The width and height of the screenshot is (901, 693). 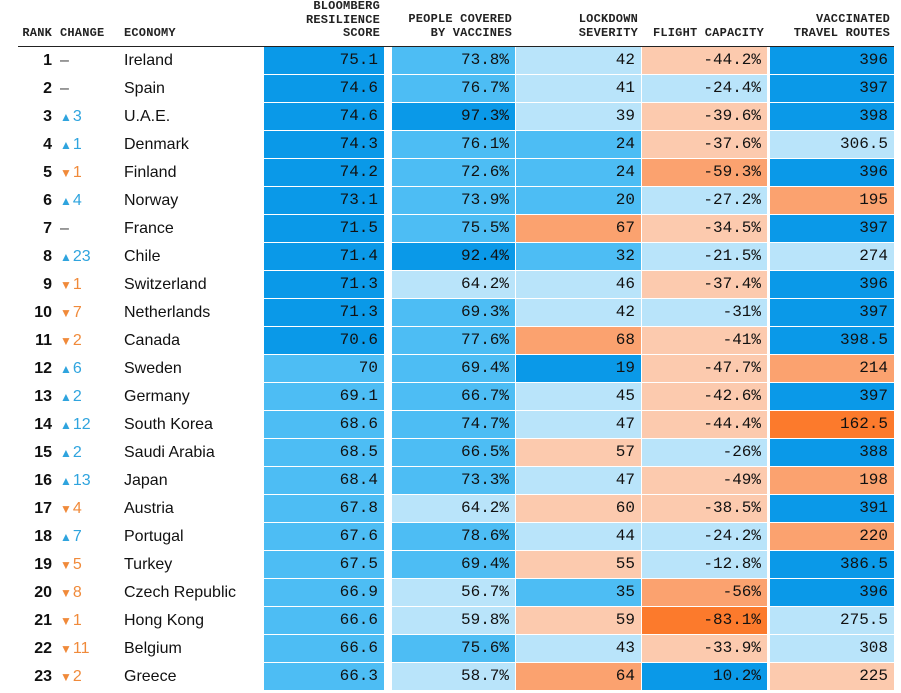 I want to click on vaccines-cell: 73.9%, so click(x=453, y=200).